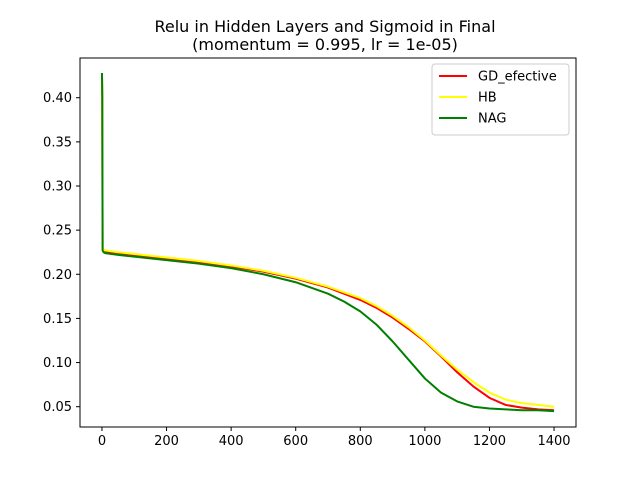  What do you see at coordinates (553, 441) in the screenshot?
I see `x-tick-label: 1400` at bounding box center [553, 441].